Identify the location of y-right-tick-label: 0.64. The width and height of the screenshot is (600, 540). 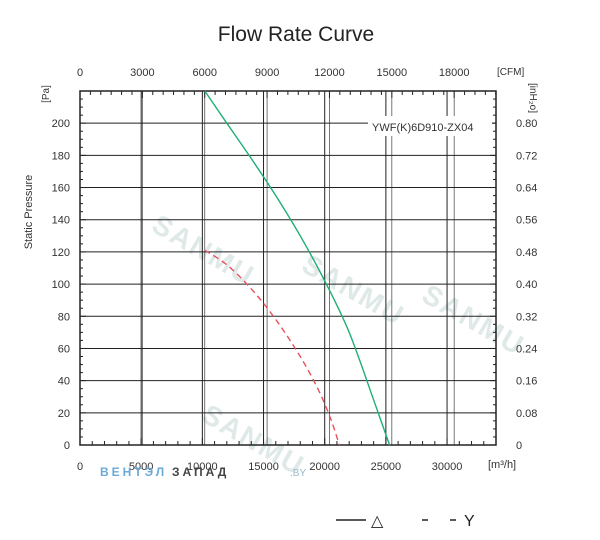
(526, 189).